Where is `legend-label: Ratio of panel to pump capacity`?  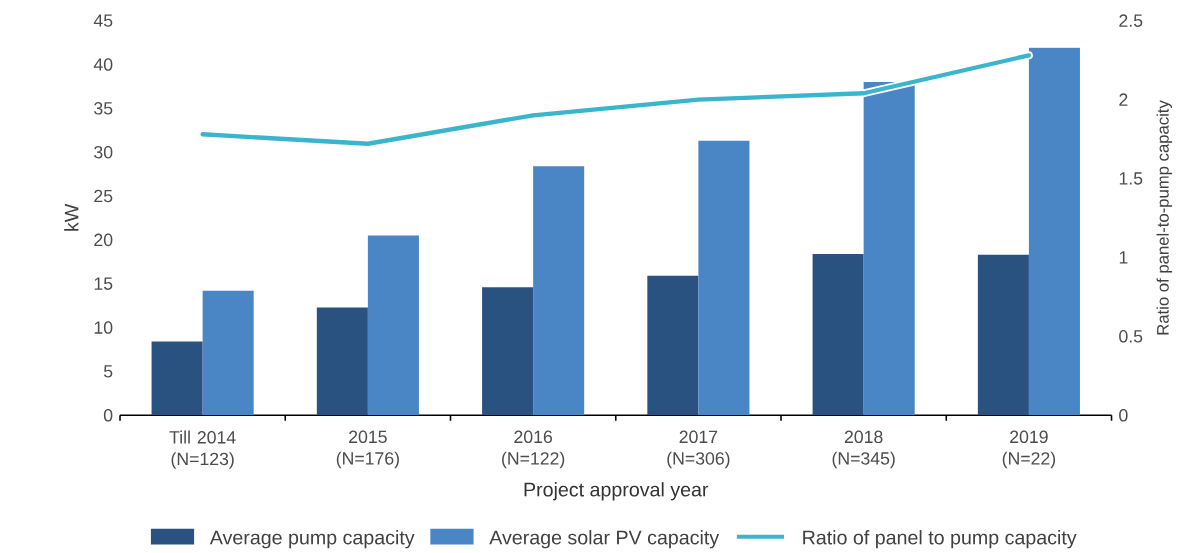 legend-label: Ratio of panel to pump capacity is located at coordinates (940, 539).